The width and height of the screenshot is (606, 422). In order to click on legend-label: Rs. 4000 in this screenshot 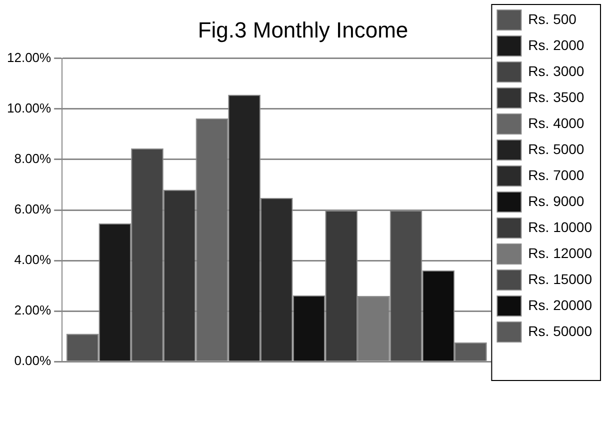, I will do `click(556, 122)`.